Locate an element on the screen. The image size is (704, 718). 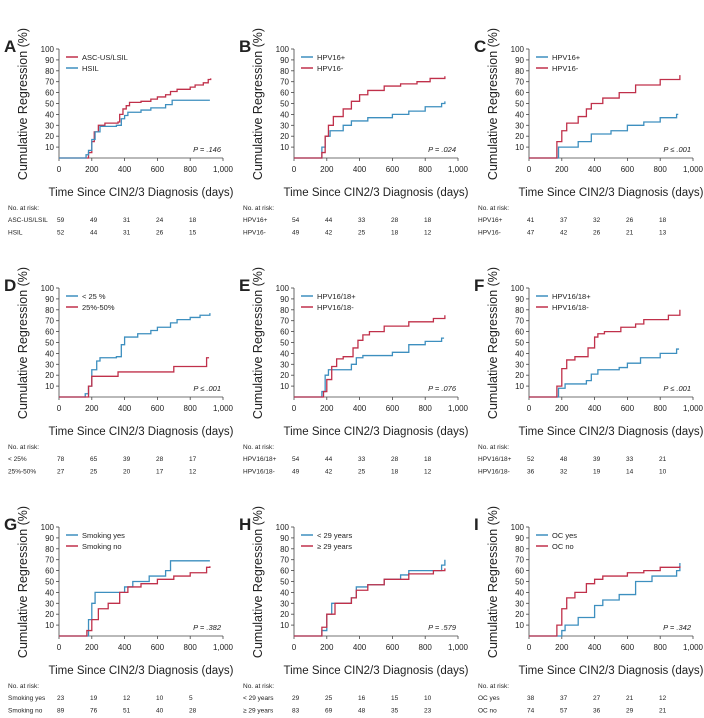
legend-entry: Smoking no is located at coordinates (102, 546).